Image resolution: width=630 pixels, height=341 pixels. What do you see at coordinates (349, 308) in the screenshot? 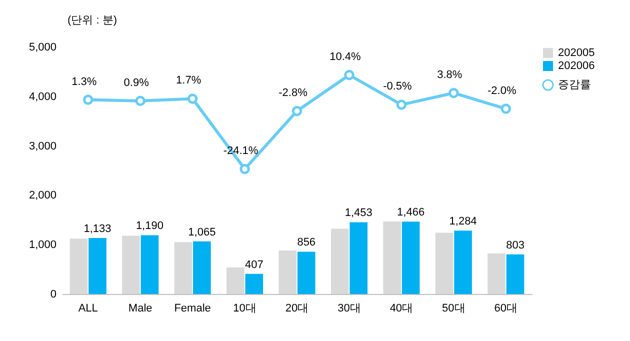
I see `x-tick-label: 30대` at bounding box center [349, 308].